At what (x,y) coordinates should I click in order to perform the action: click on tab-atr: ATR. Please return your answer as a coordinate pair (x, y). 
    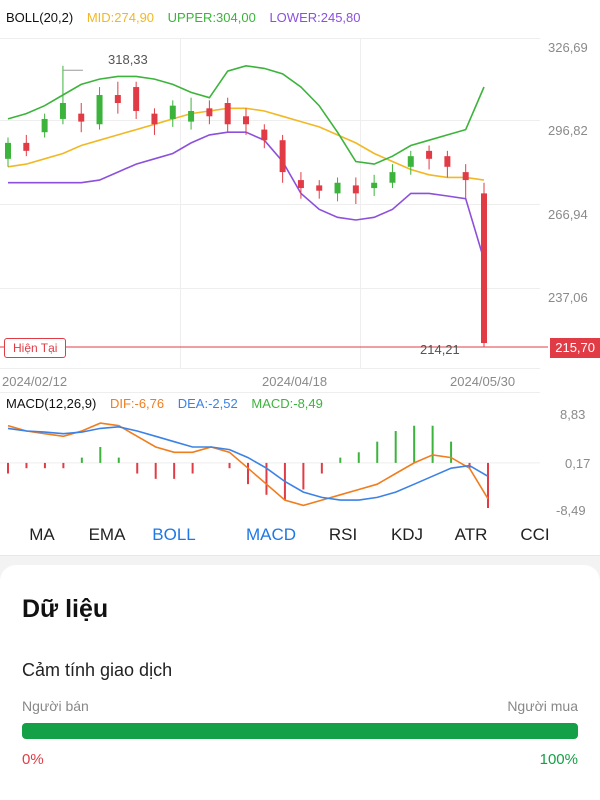
    Looking at the image, I should click on (471, 534).